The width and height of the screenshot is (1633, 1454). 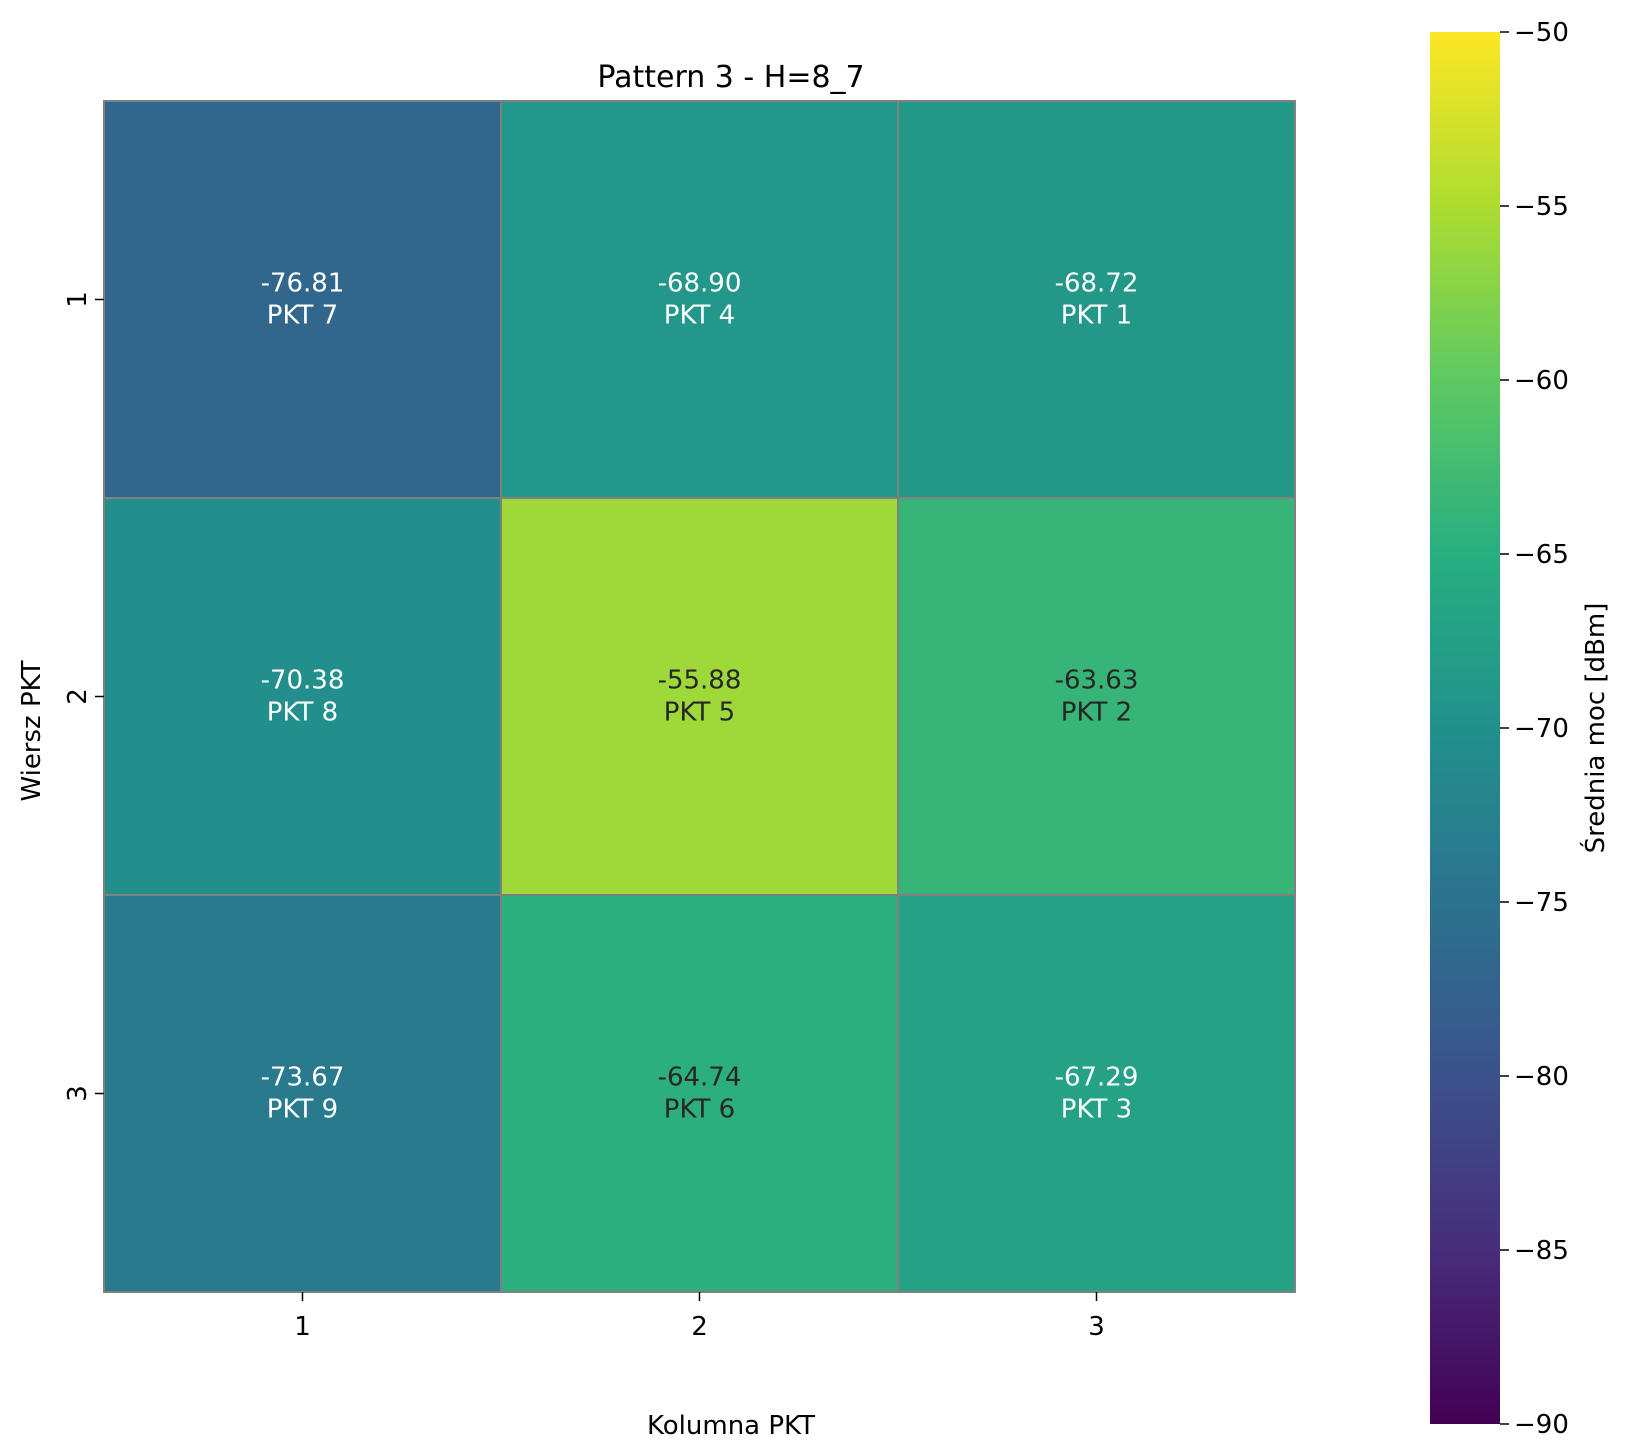 I want to click on chart-title: Pattern 3 - H=8_7, so click(x=730, y=77).